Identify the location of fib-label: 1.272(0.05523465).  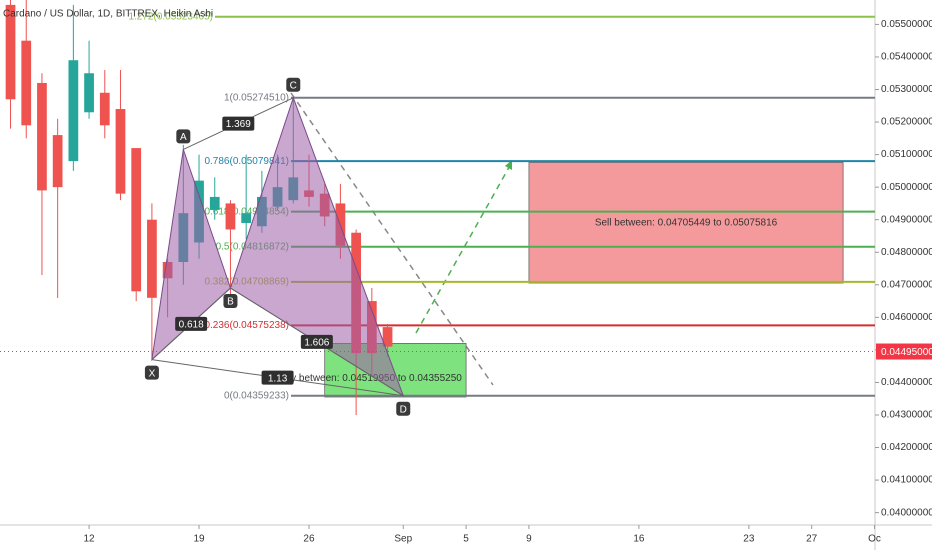
(170, 16).